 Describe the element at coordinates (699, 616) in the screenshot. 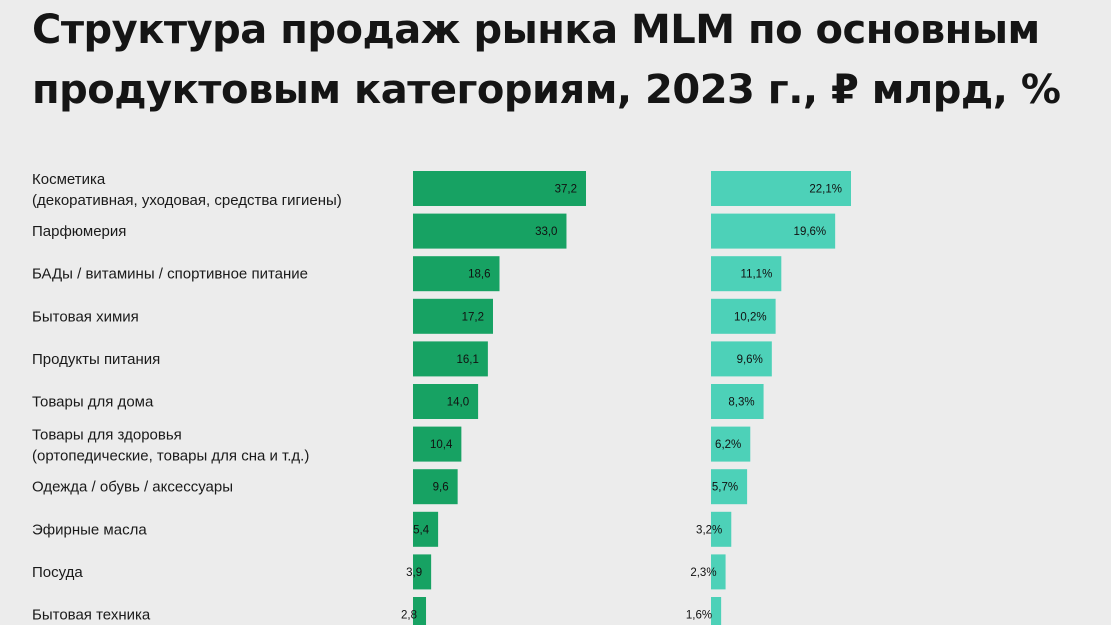

I see `share-data-label: 1,6%` at that location.